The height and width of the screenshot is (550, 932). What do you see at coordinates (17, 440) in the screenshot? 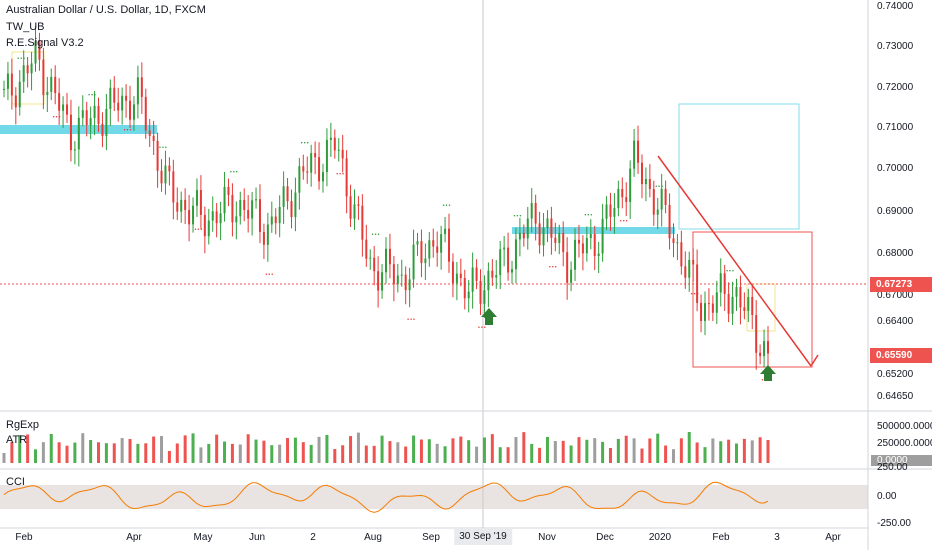
I see `atr-pane-label: ATR` at bounding box center [17, 440].